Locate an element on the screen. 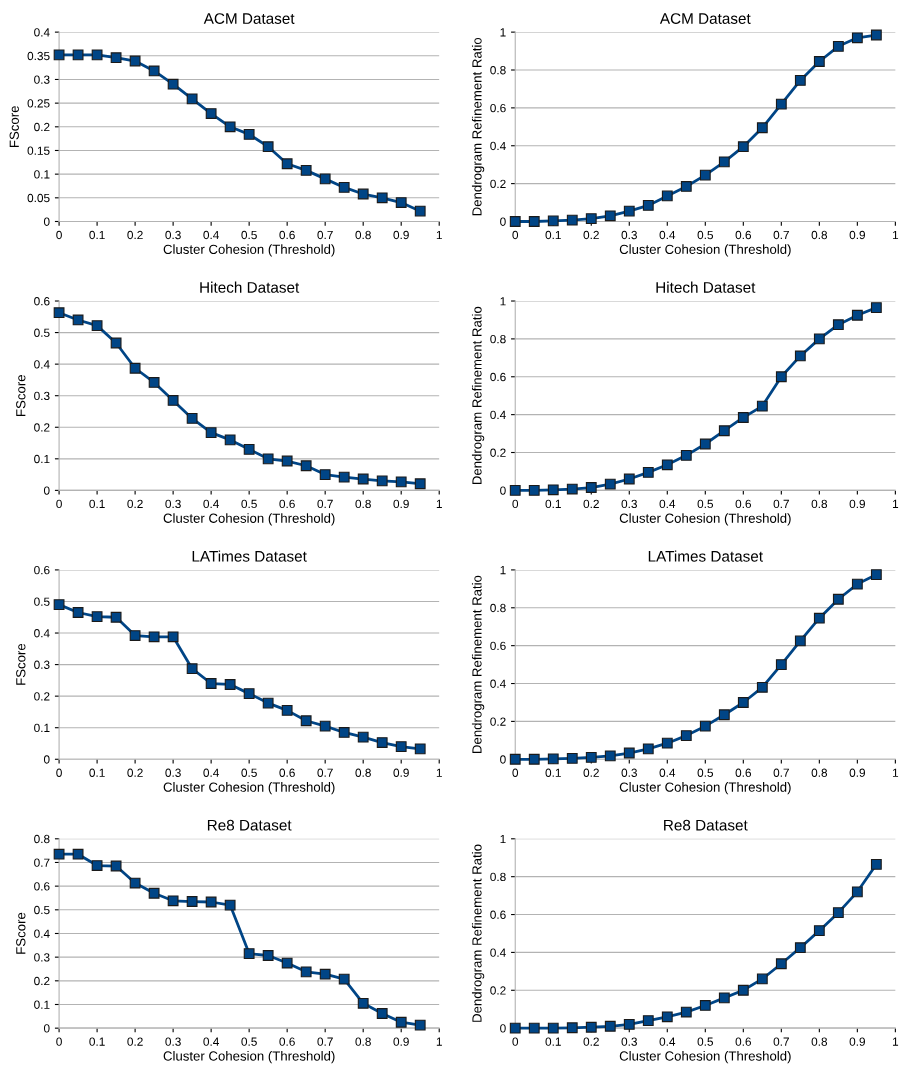  chart-title: Hitech Dataset is located at coordinates (250, 287).